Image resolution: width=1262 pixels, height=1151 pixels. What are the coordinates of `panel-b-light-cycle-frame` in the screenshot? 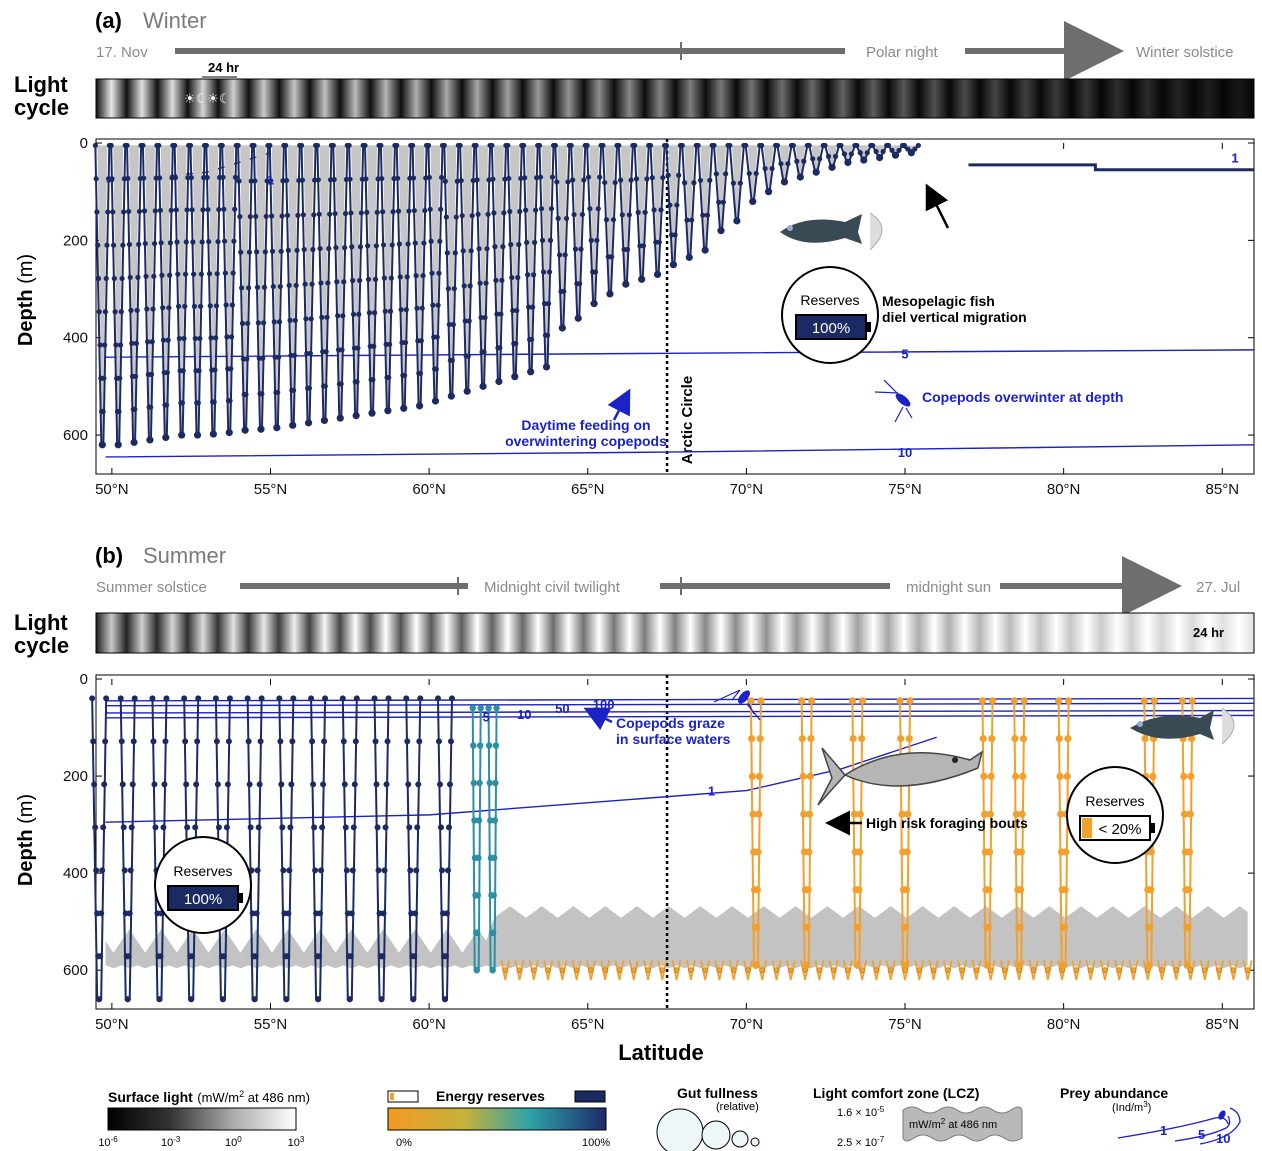 It's located at (675, 633).